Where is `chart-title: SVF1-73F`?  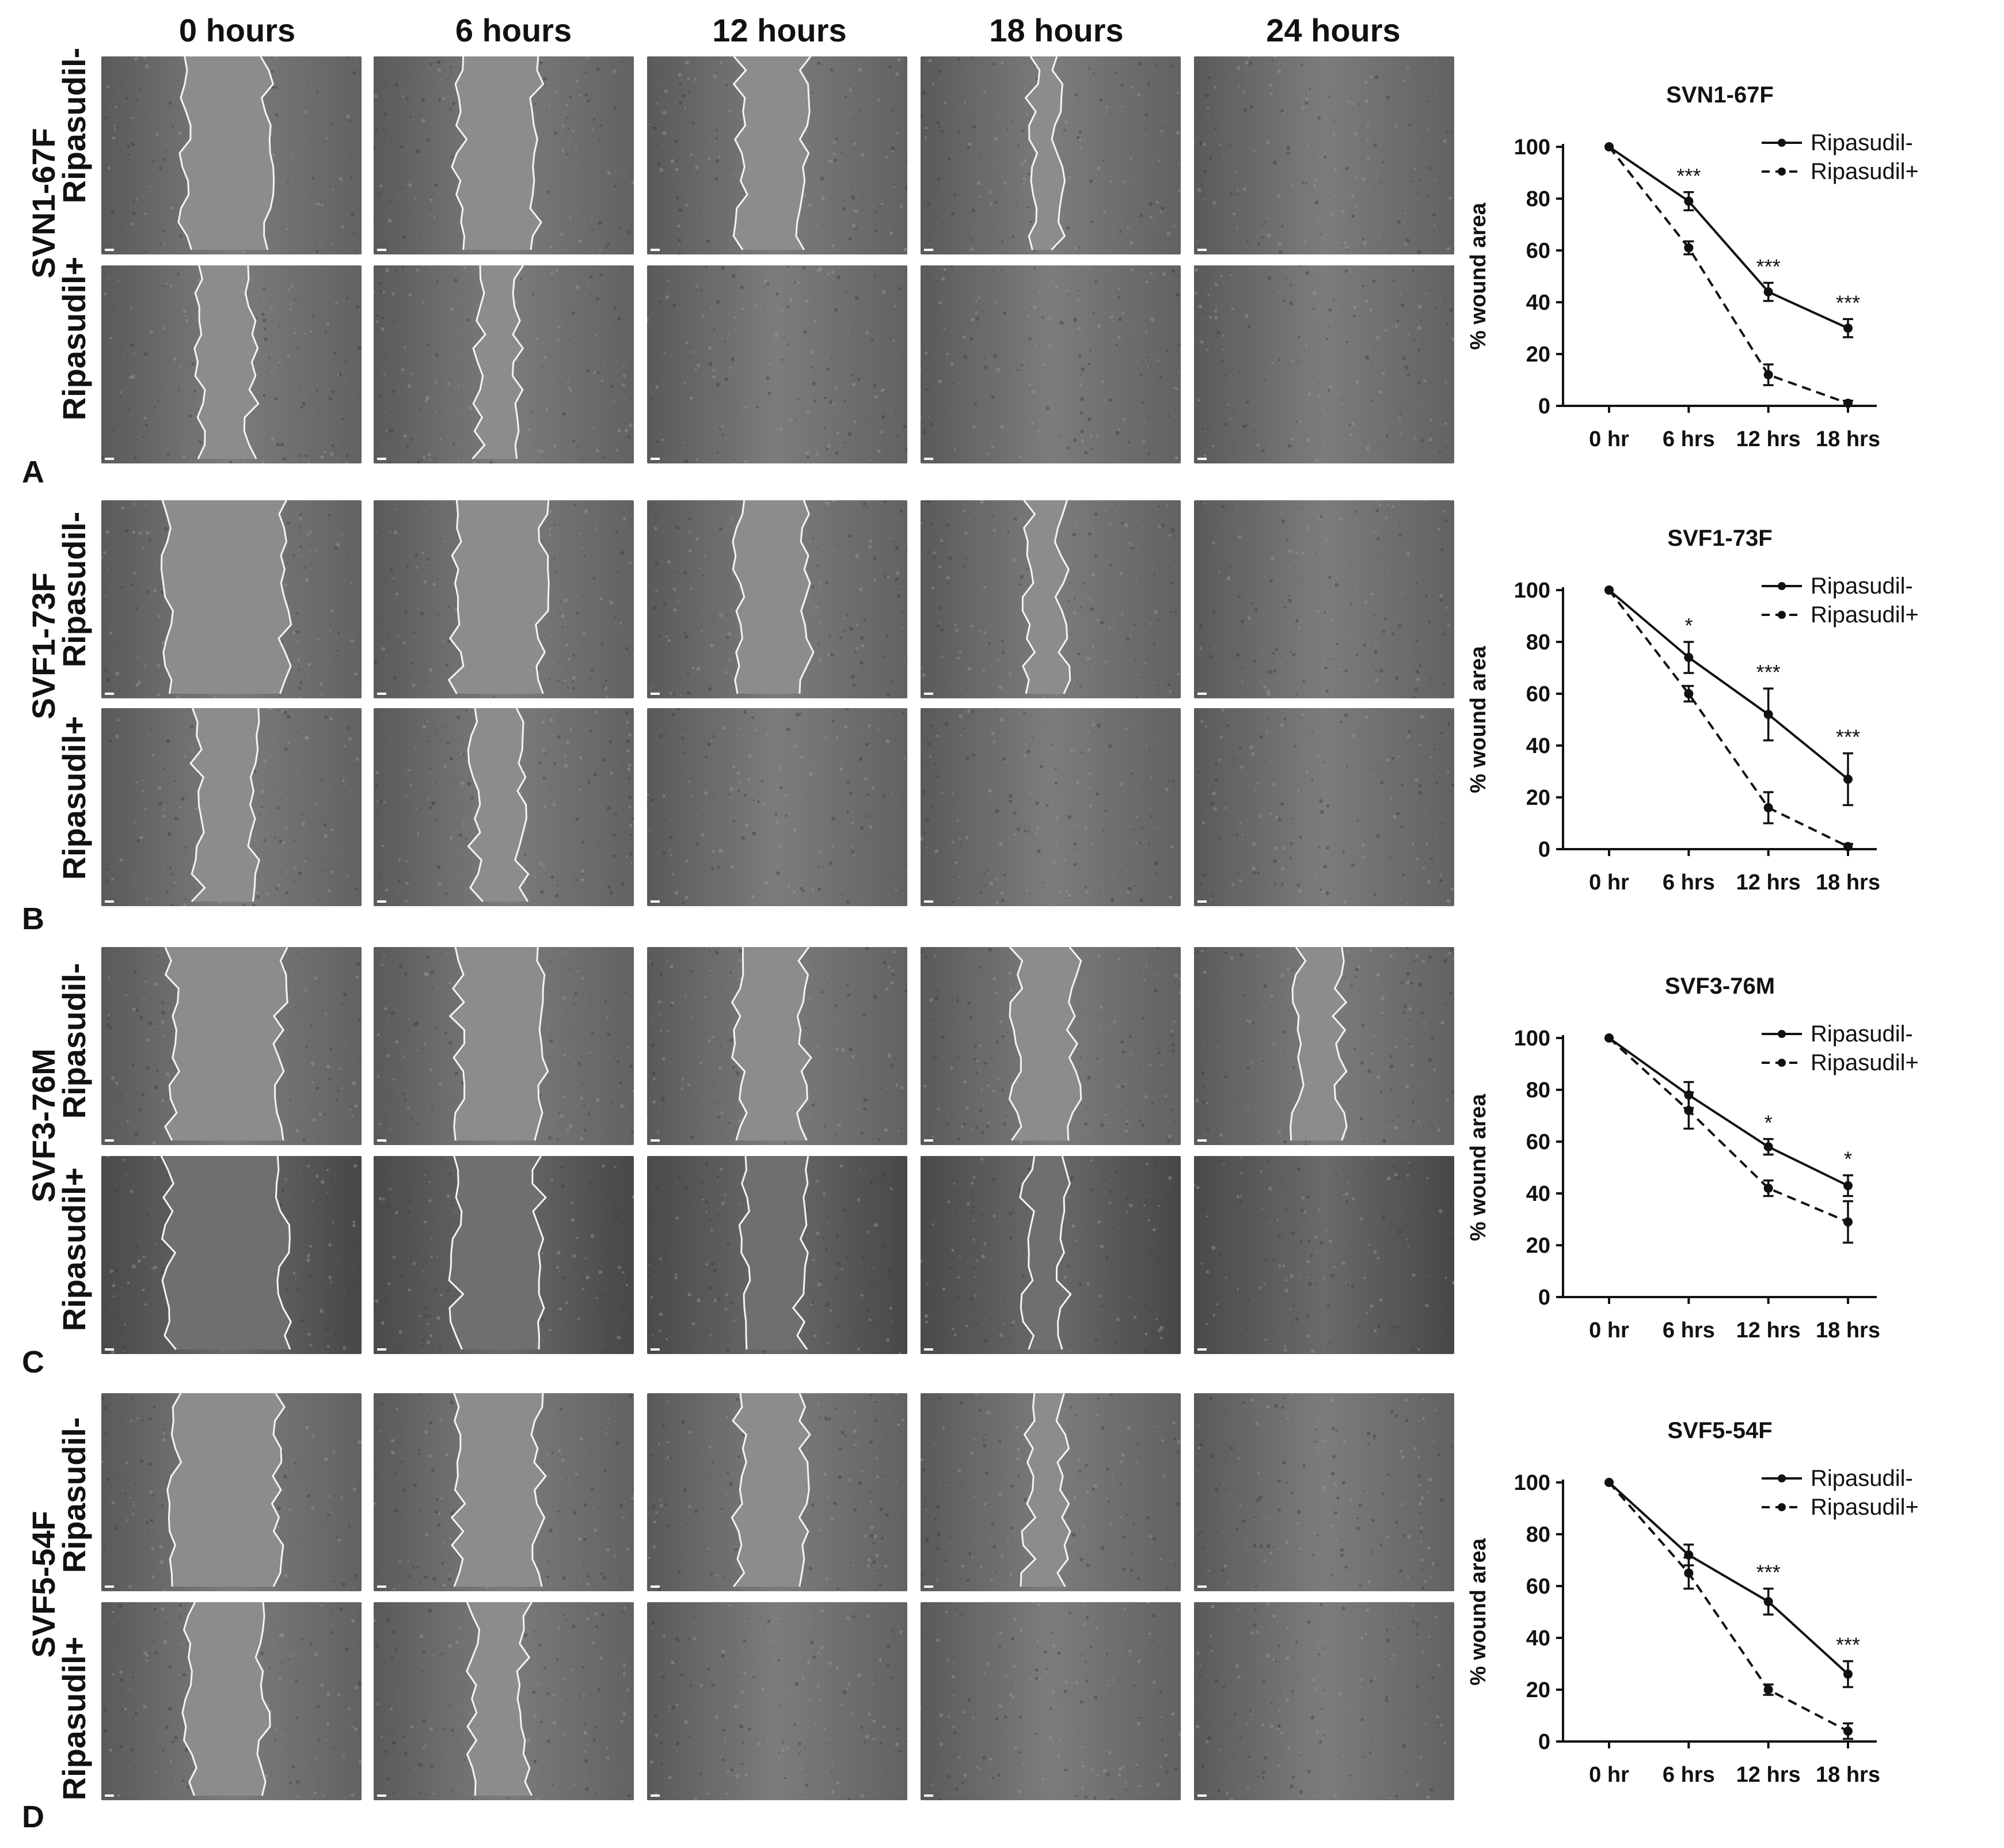 chart-title: SVF1-73F is located at coordinates (1719, 539).